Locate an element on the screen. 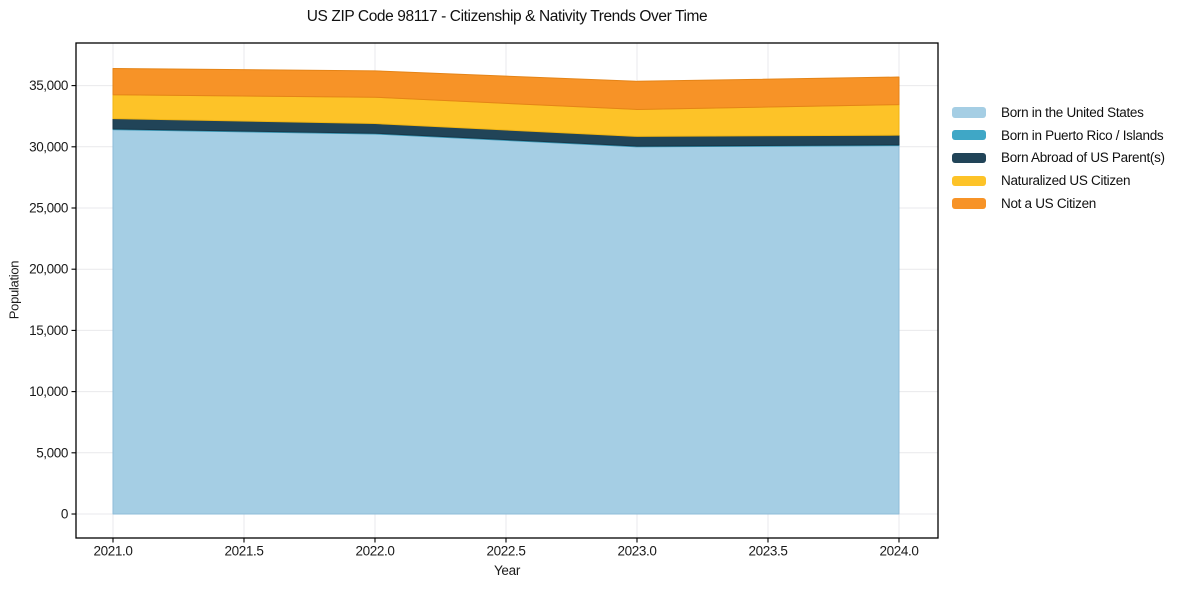 This screenshot has height=590, width=1189. x-tick-label: 2023.5 is located at coordinates (768, 551).